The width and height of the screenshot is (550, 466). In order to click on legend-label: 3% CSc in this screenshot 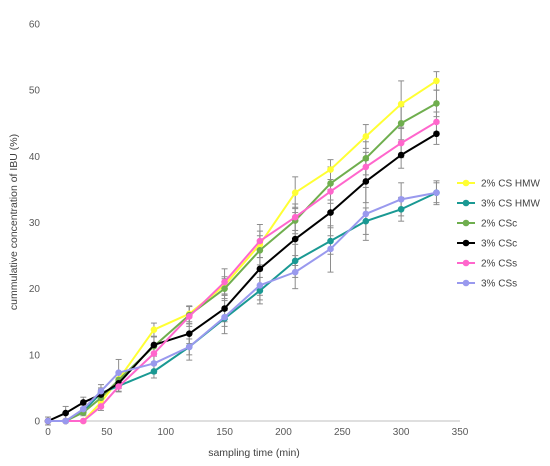, I will do `click(499, 244)`.